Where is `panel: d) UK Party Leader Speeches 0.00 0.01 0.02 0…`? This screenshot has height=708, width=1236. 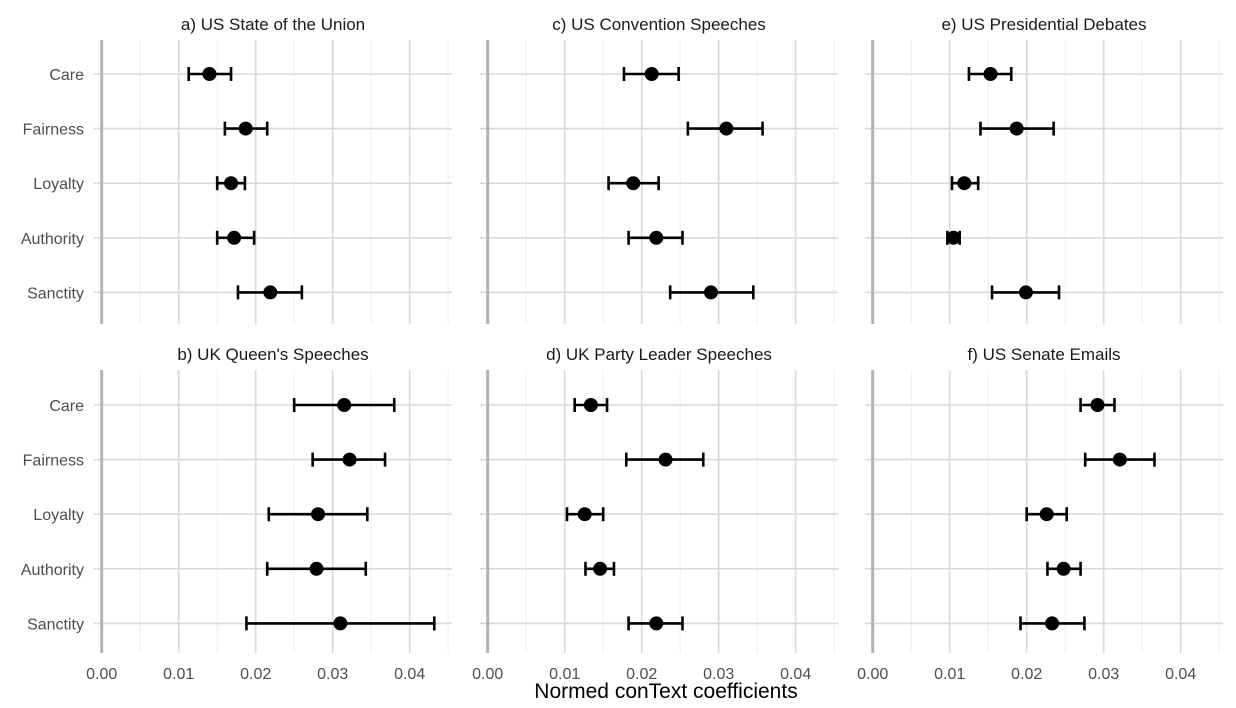 panel: d) UK Party Leader Speeches 0.00 0.01 0.02 0… is located at coordinates (655, 514).